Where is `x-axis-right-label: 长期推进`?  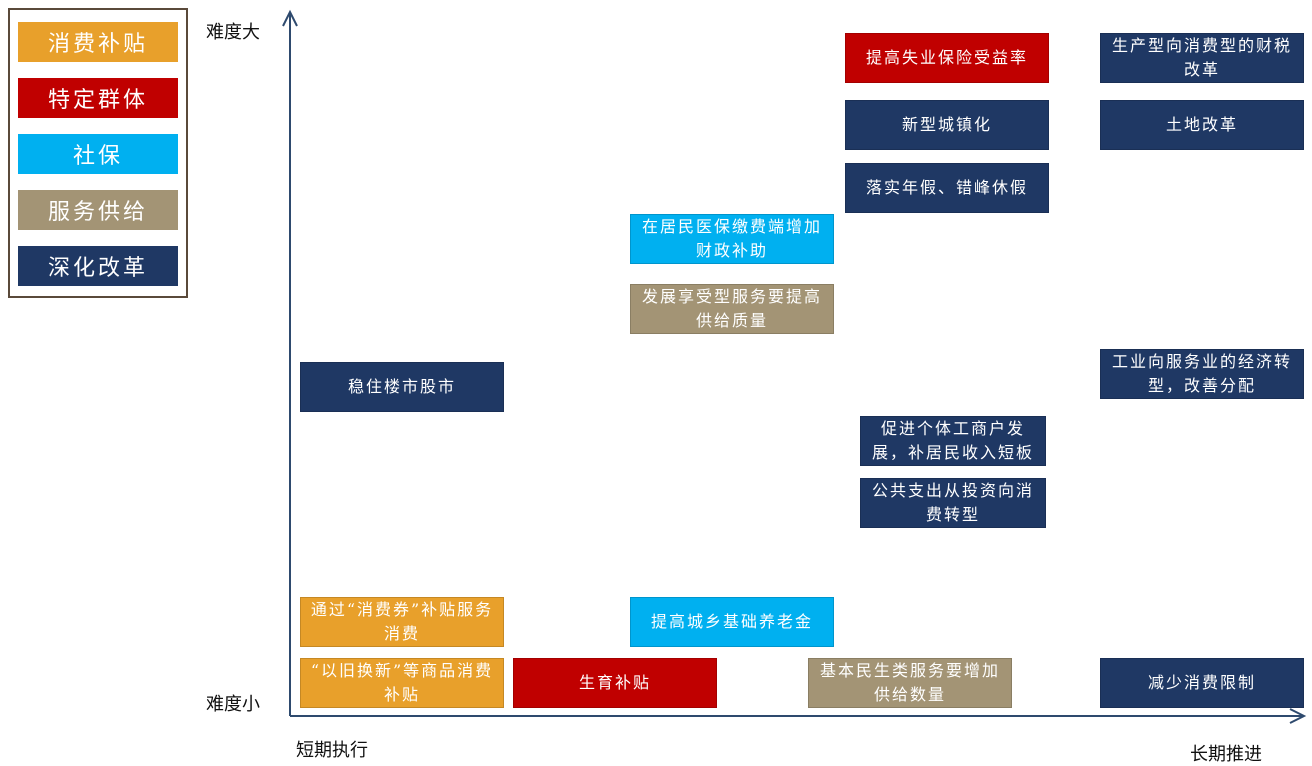
x-axis-right-label: 长期推进 is located at coordinates (1226, 754).